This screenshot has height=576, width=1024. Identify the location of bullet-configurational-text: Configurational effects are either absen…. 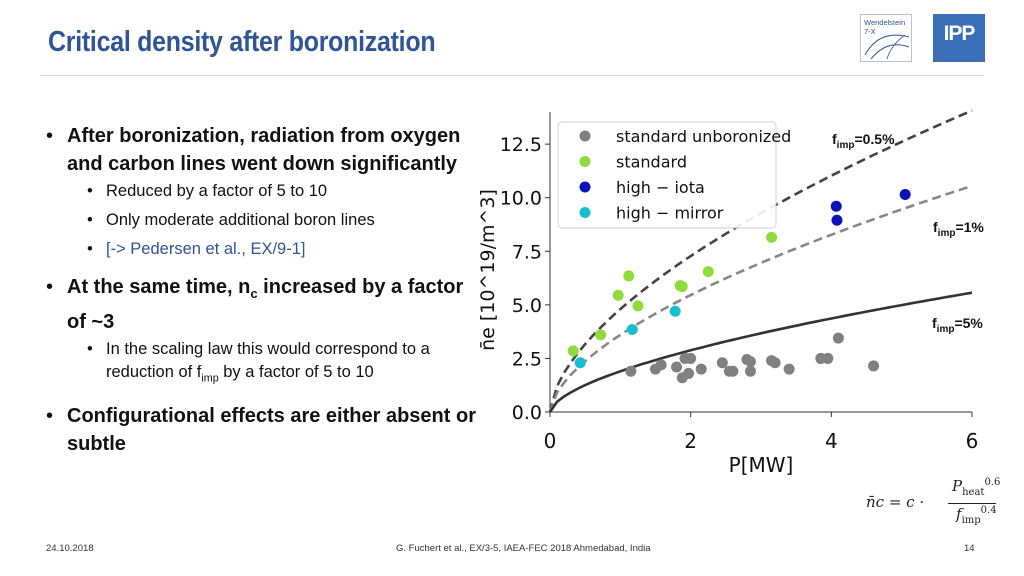
(271, 430).